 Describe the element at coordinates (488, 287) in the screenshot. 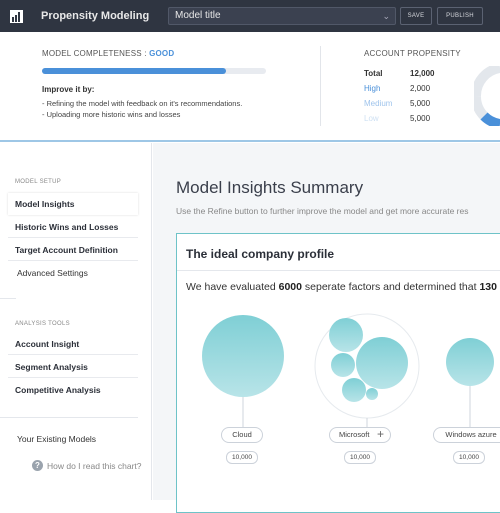

I see `profile-count: 130` at that location.